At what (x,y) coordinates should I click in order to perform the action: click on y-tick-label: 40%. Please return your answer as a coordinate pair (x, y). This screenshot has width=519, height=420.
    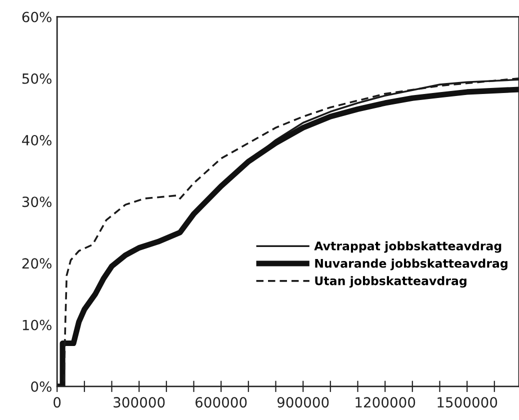
    Looking at the image, I should click on (37, 140).